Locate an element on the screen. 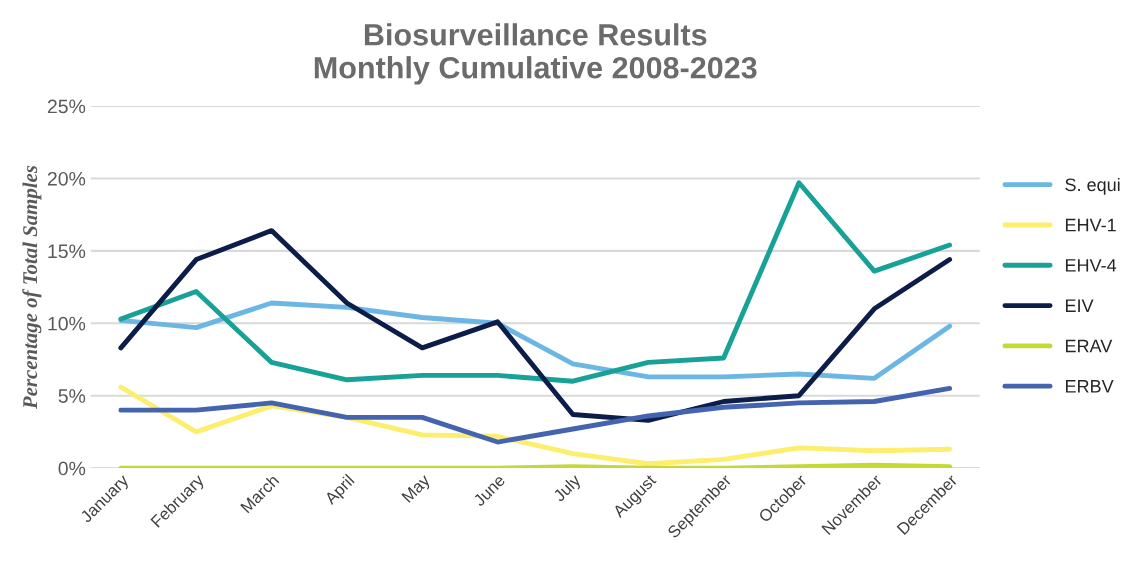  legend-label: EHV-1 is located at coordinates (1090, 225).